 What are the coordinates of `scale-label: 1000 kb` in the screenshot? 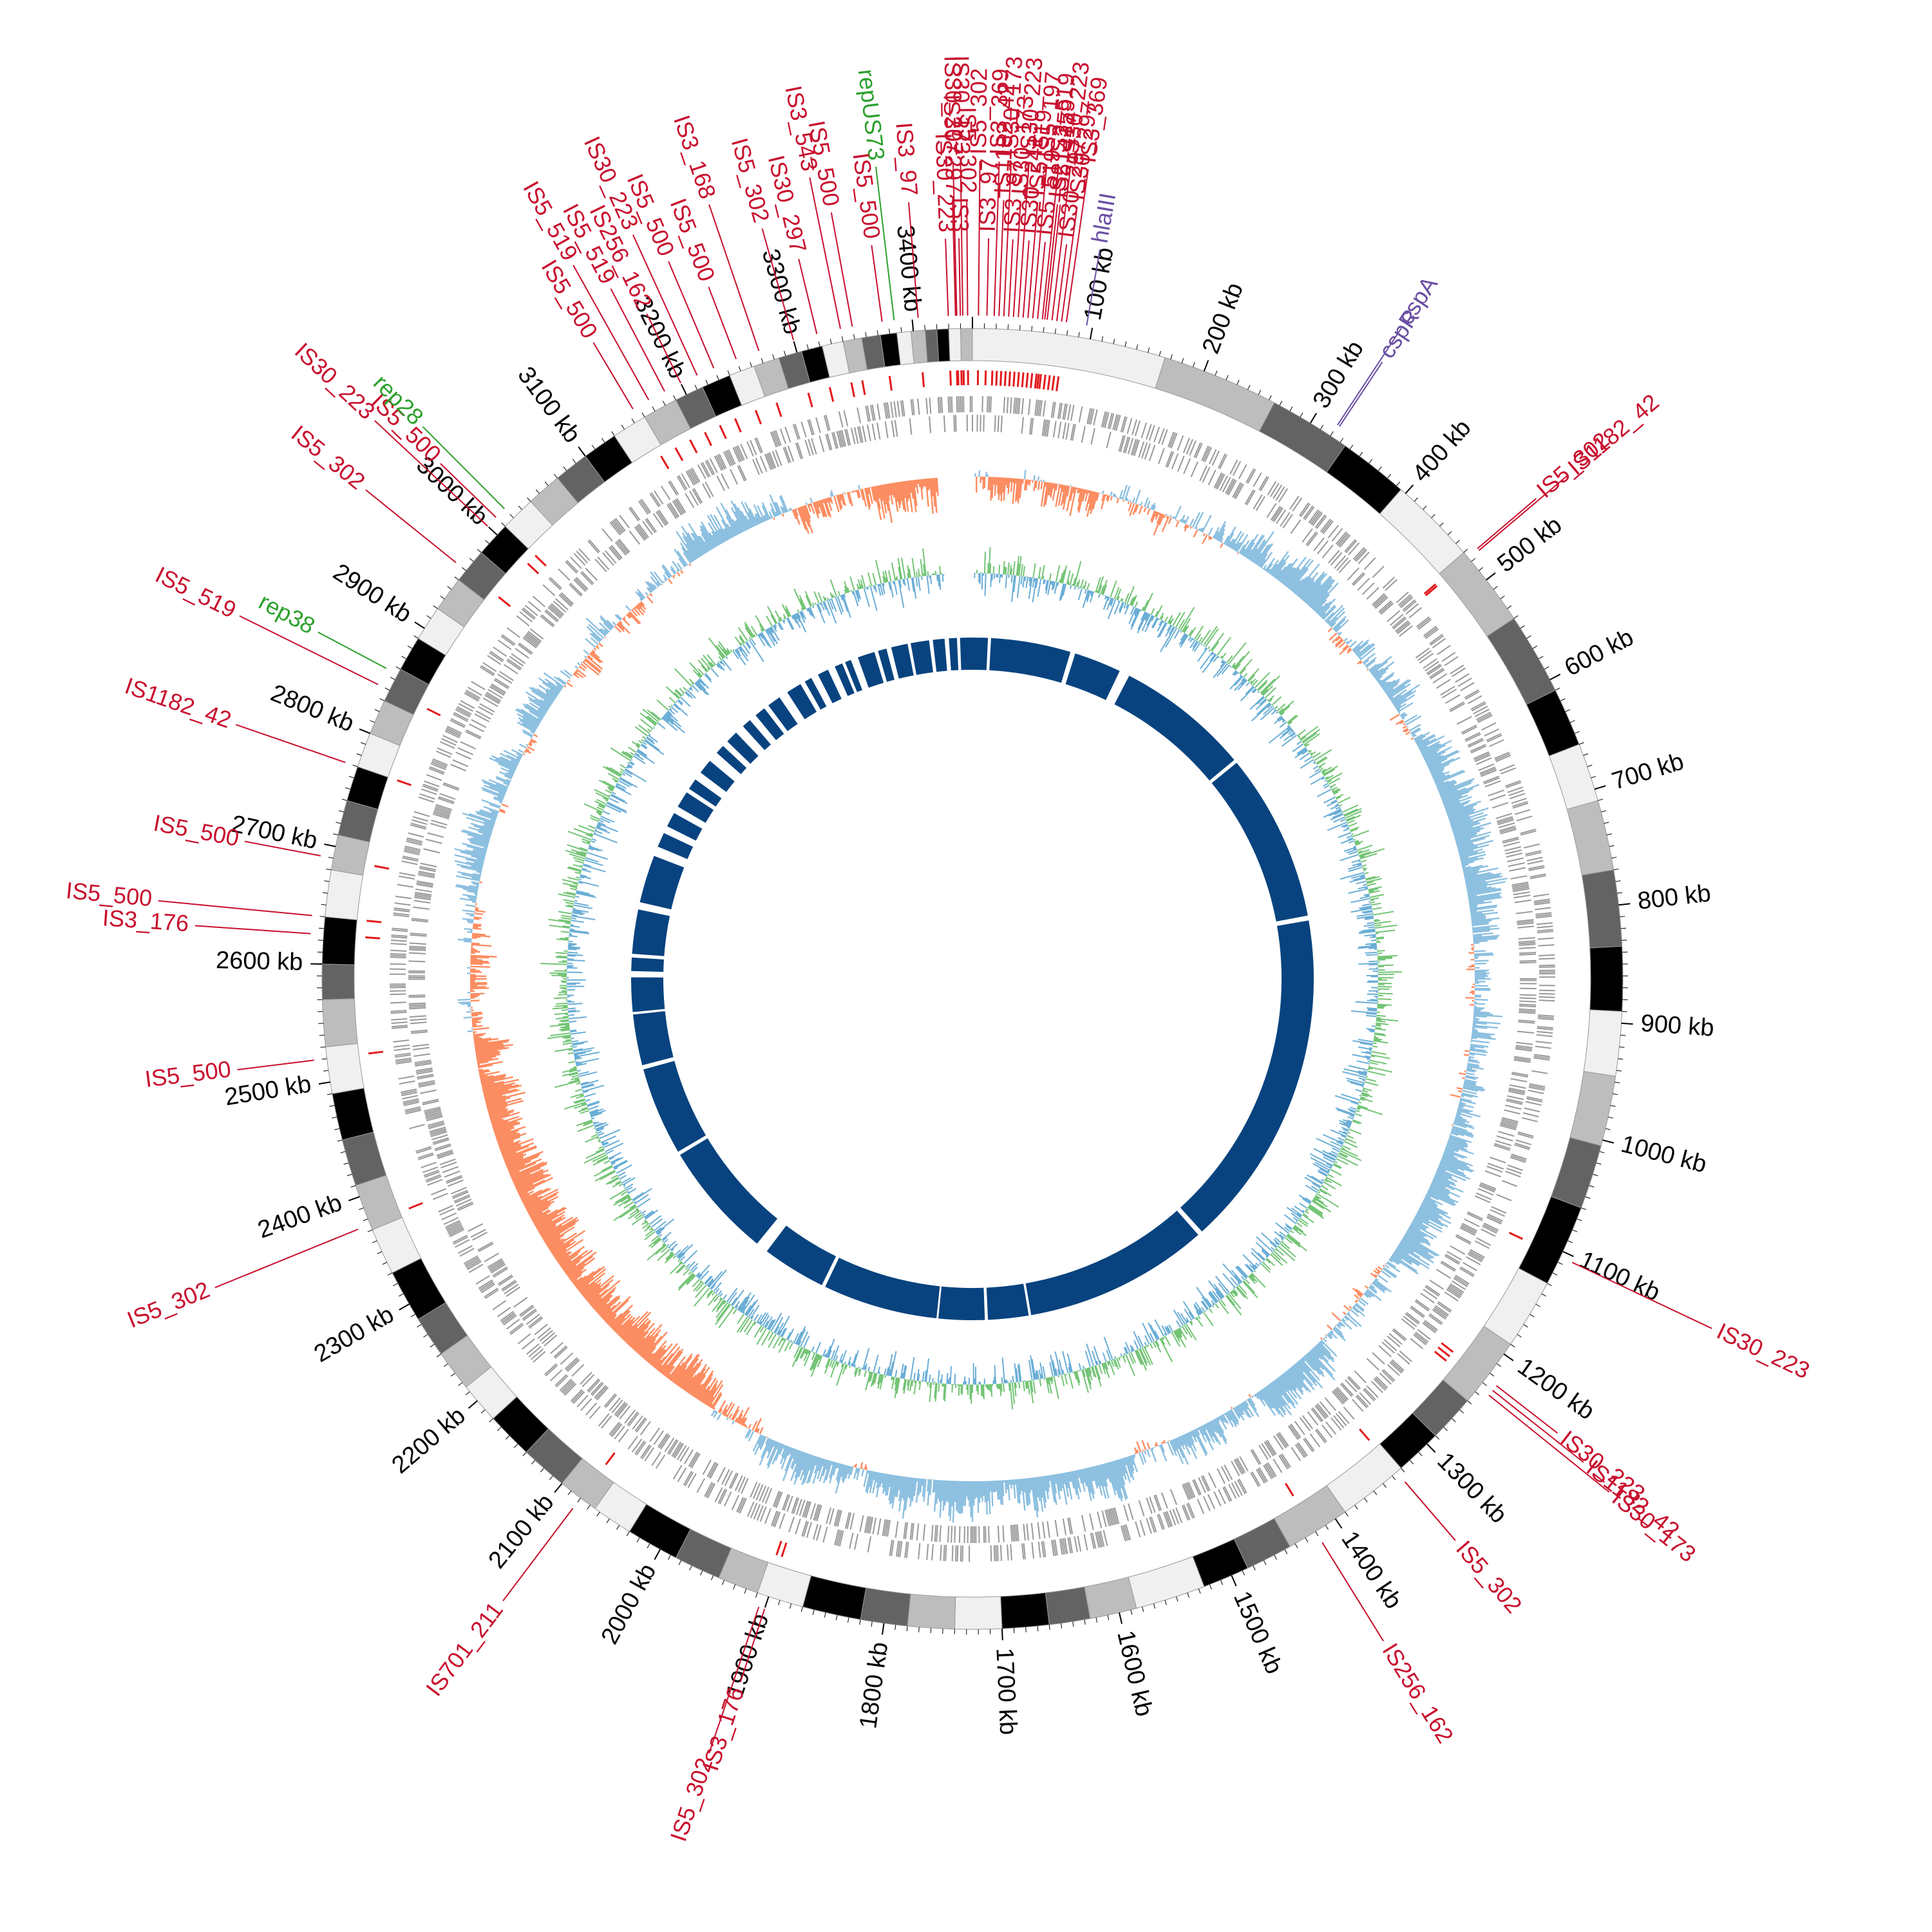 It's located at (1663, 1154).